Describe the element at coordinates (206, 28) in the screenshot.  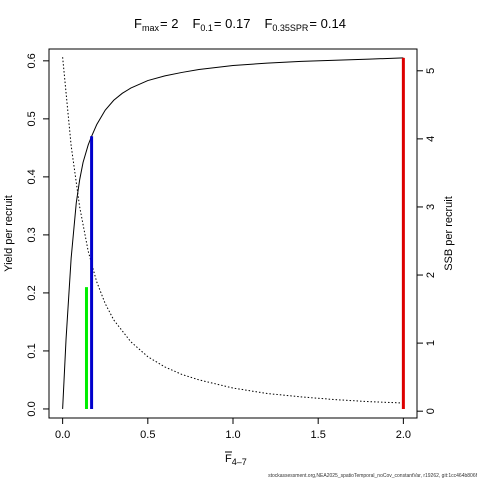
I see `title-subscript: 0.1` at that location.